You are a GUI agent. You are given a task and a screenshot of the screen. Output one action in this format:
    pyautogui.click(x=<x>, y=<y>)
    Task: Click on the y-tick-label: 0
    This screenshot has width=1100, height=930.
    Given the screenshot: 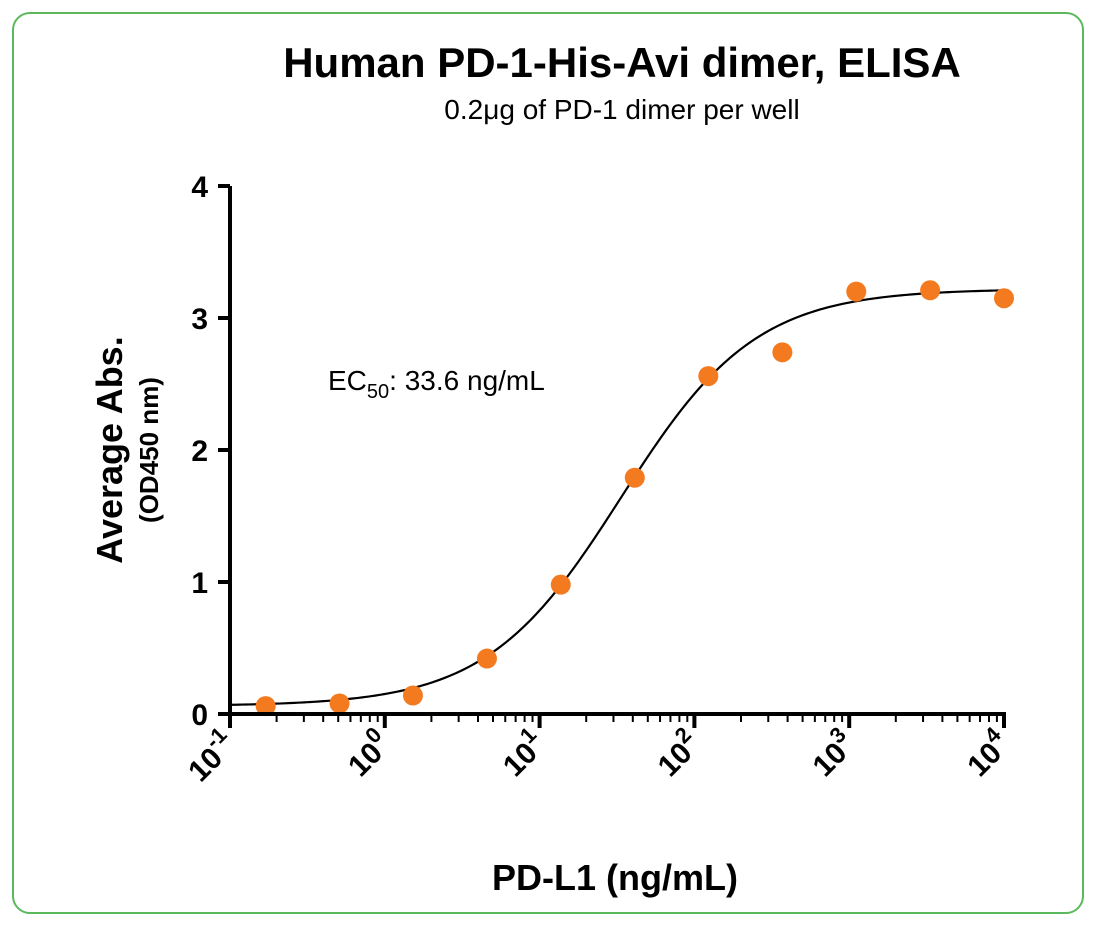 What is the action you would take?
    pyautogui.click(x=199, y=715)
    